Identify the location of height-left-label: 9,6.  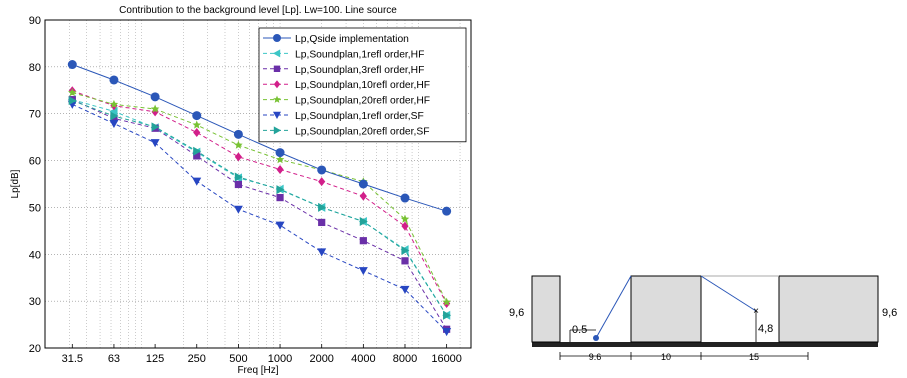
(516, 313).